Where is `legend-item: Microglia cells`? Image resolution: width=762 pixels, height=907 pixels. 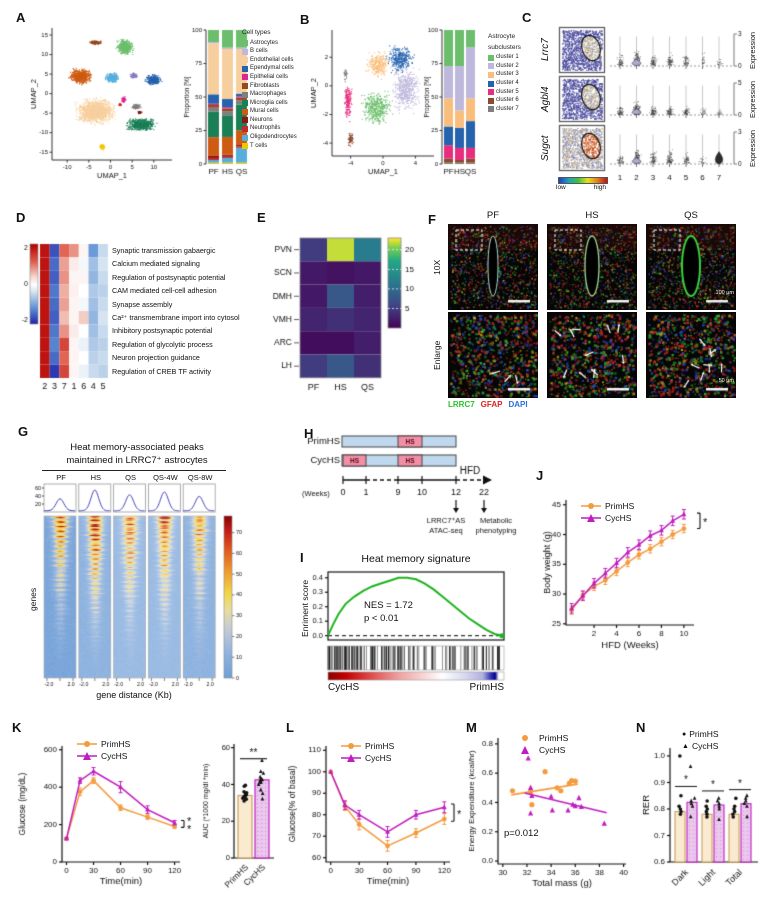
legend-item: Microglia cells is located at coordinates (272, 103).